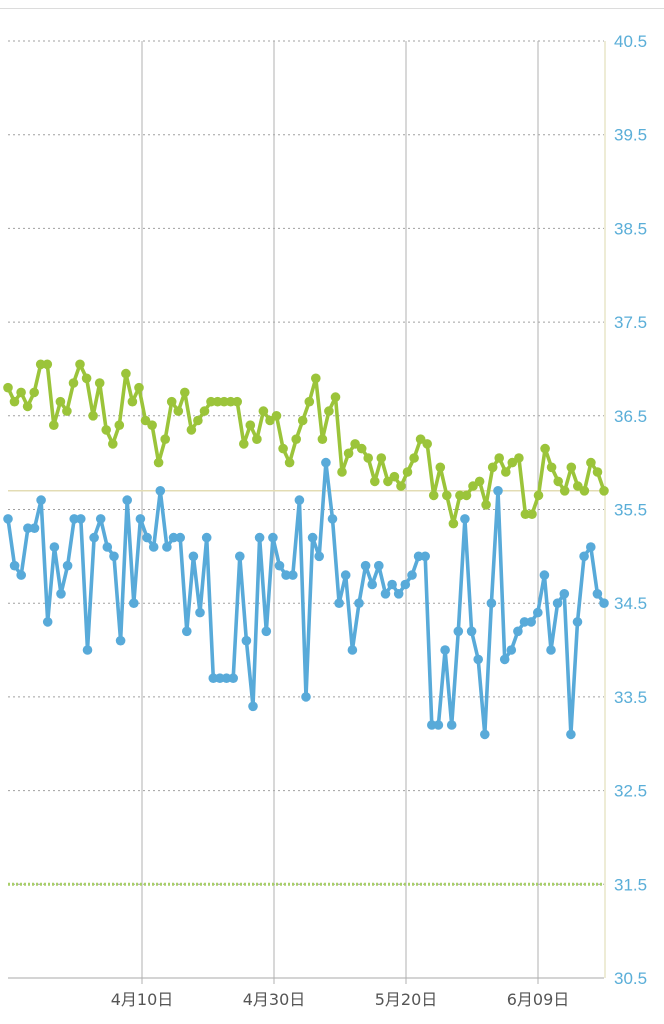 This screenshot has width=664, height=1024. What do you see at coordinates (630, 322) in the screenshot?
I see `y-tick-label: 37.5` at bounding box center [630, 322].